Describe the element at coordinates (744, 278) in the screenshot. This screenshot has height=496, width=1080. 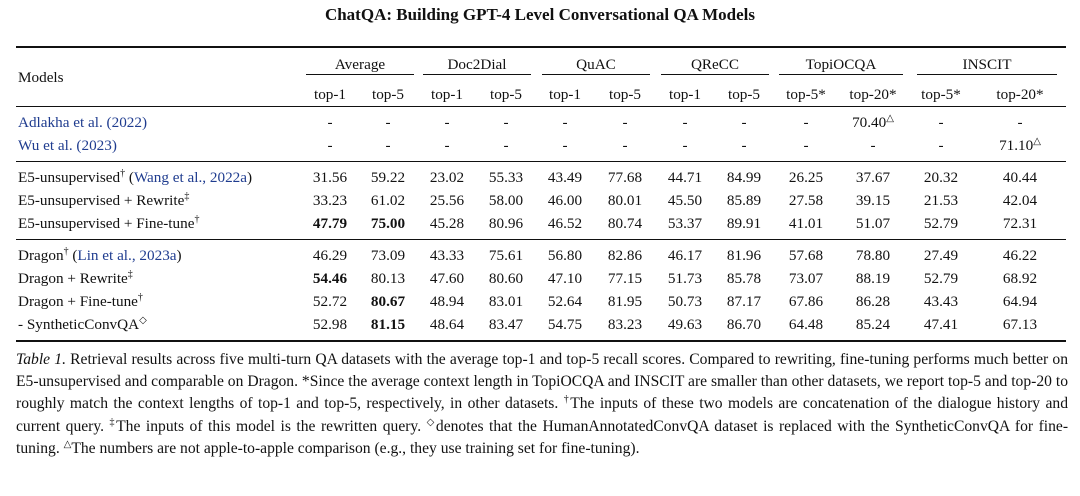
I see `score-cell: 85.78` at that location.